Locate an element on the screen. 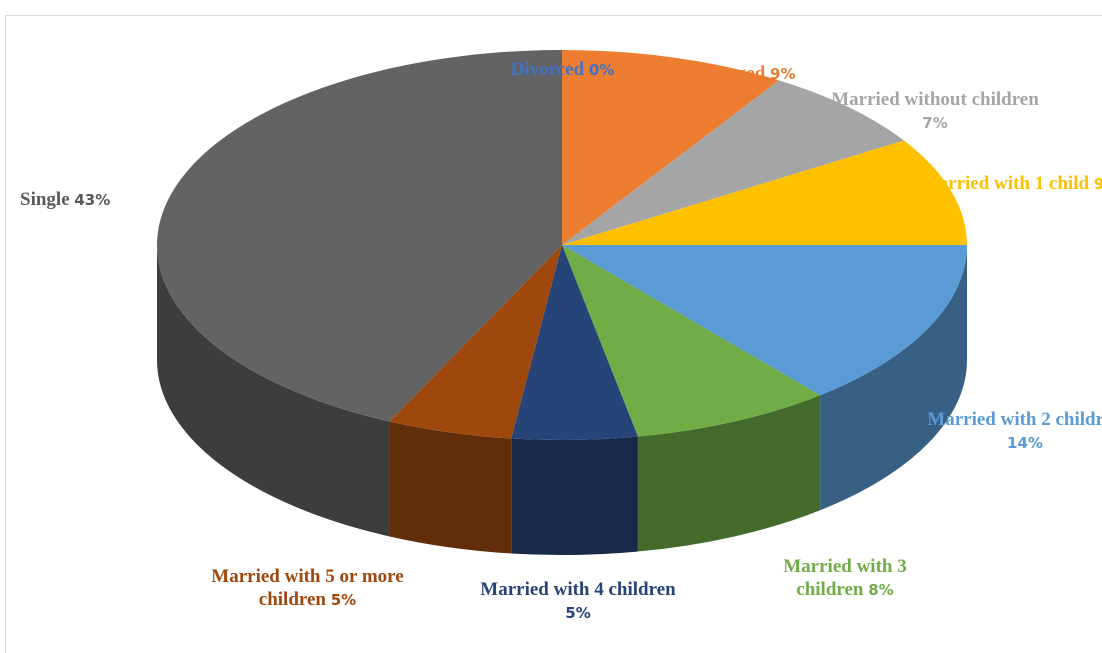 This screenshot has height=653, width=1102. category-label: Engaged is located at coordinates (730, 73).